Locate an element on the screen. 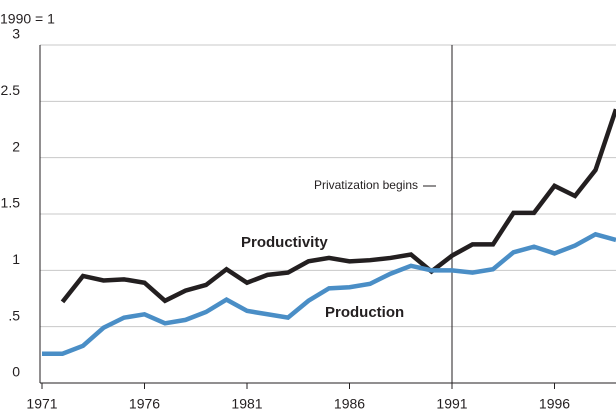 This screenshot has width=616, height=415. y-tick-label: 3 is located at coordinates (16, 34).